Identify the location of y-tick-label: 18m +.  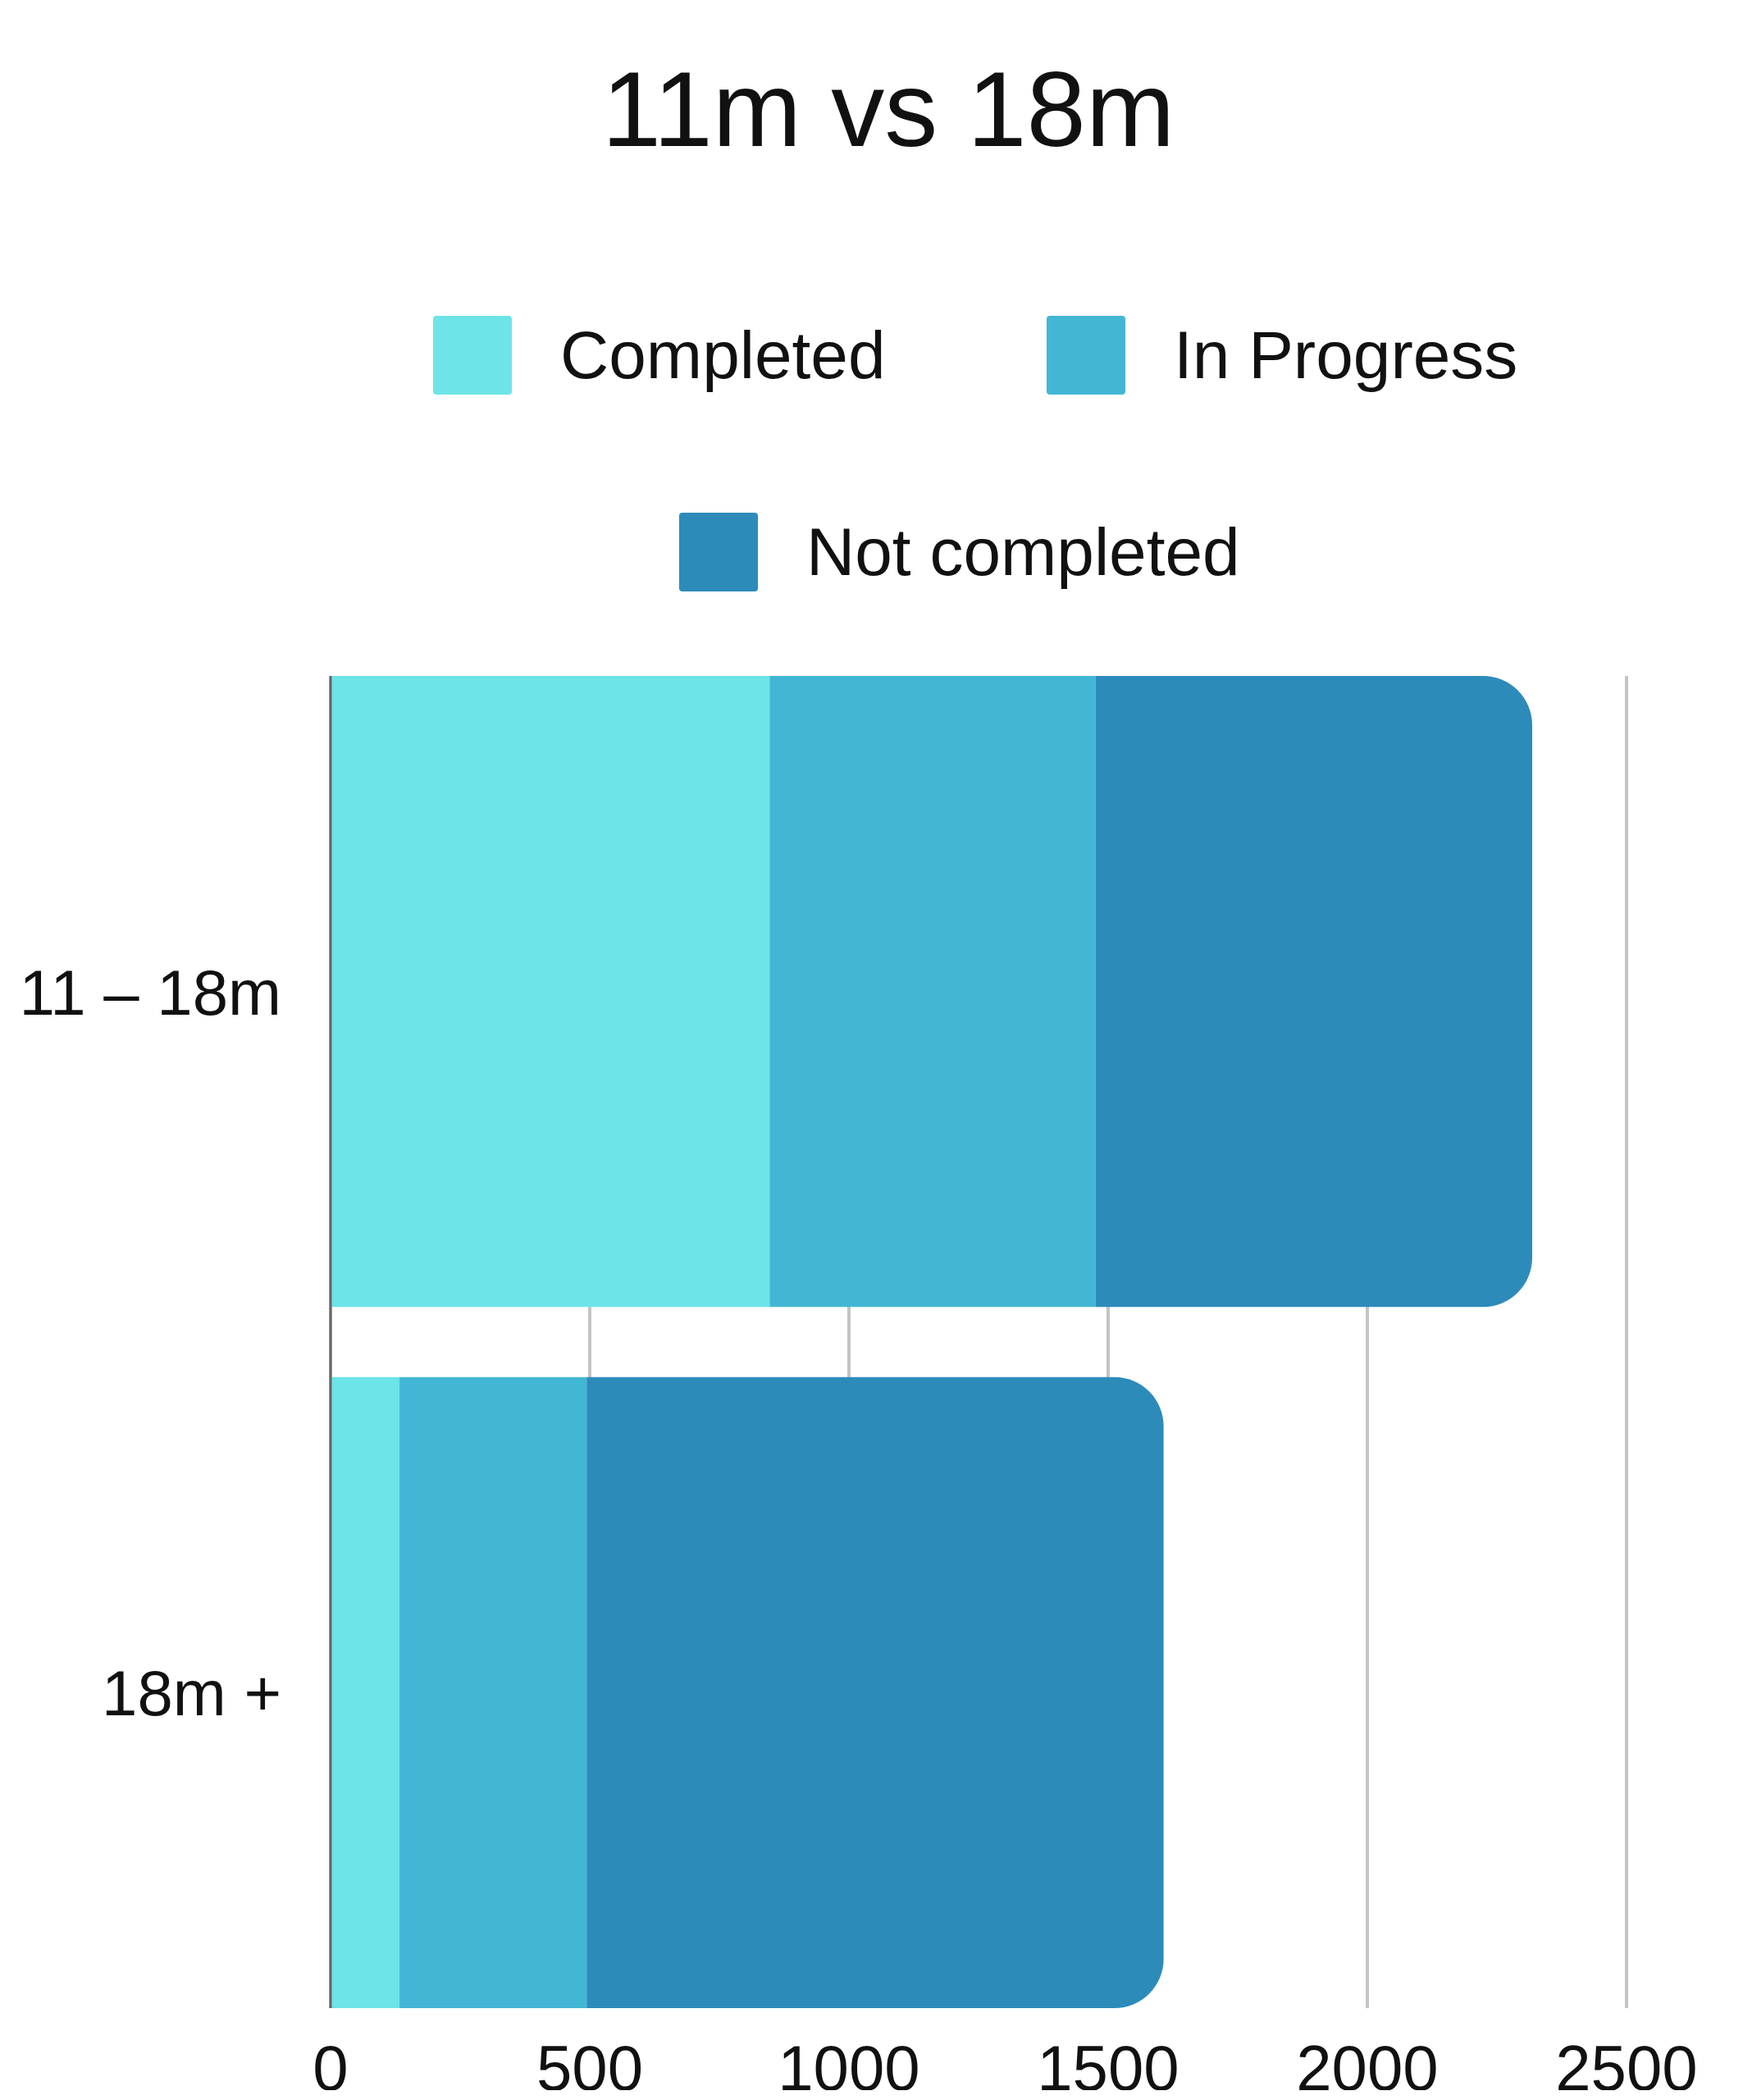
(191, 1694).